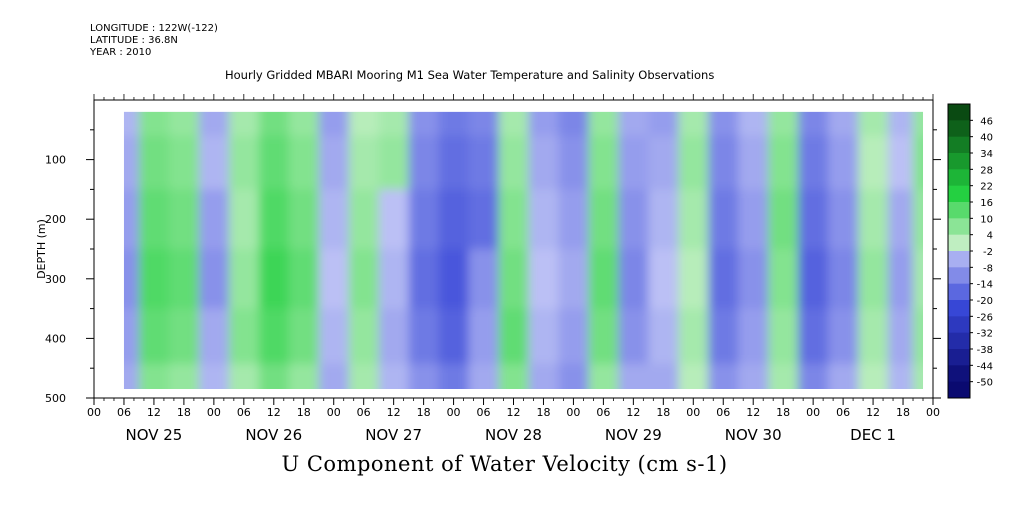 Image resolution: width=1009 pixels, height=508 pixels. What do you see at coordinates (55, 219) in the screenshot?
I see `y-tick-label: 200` at bounding box center [55, 219].